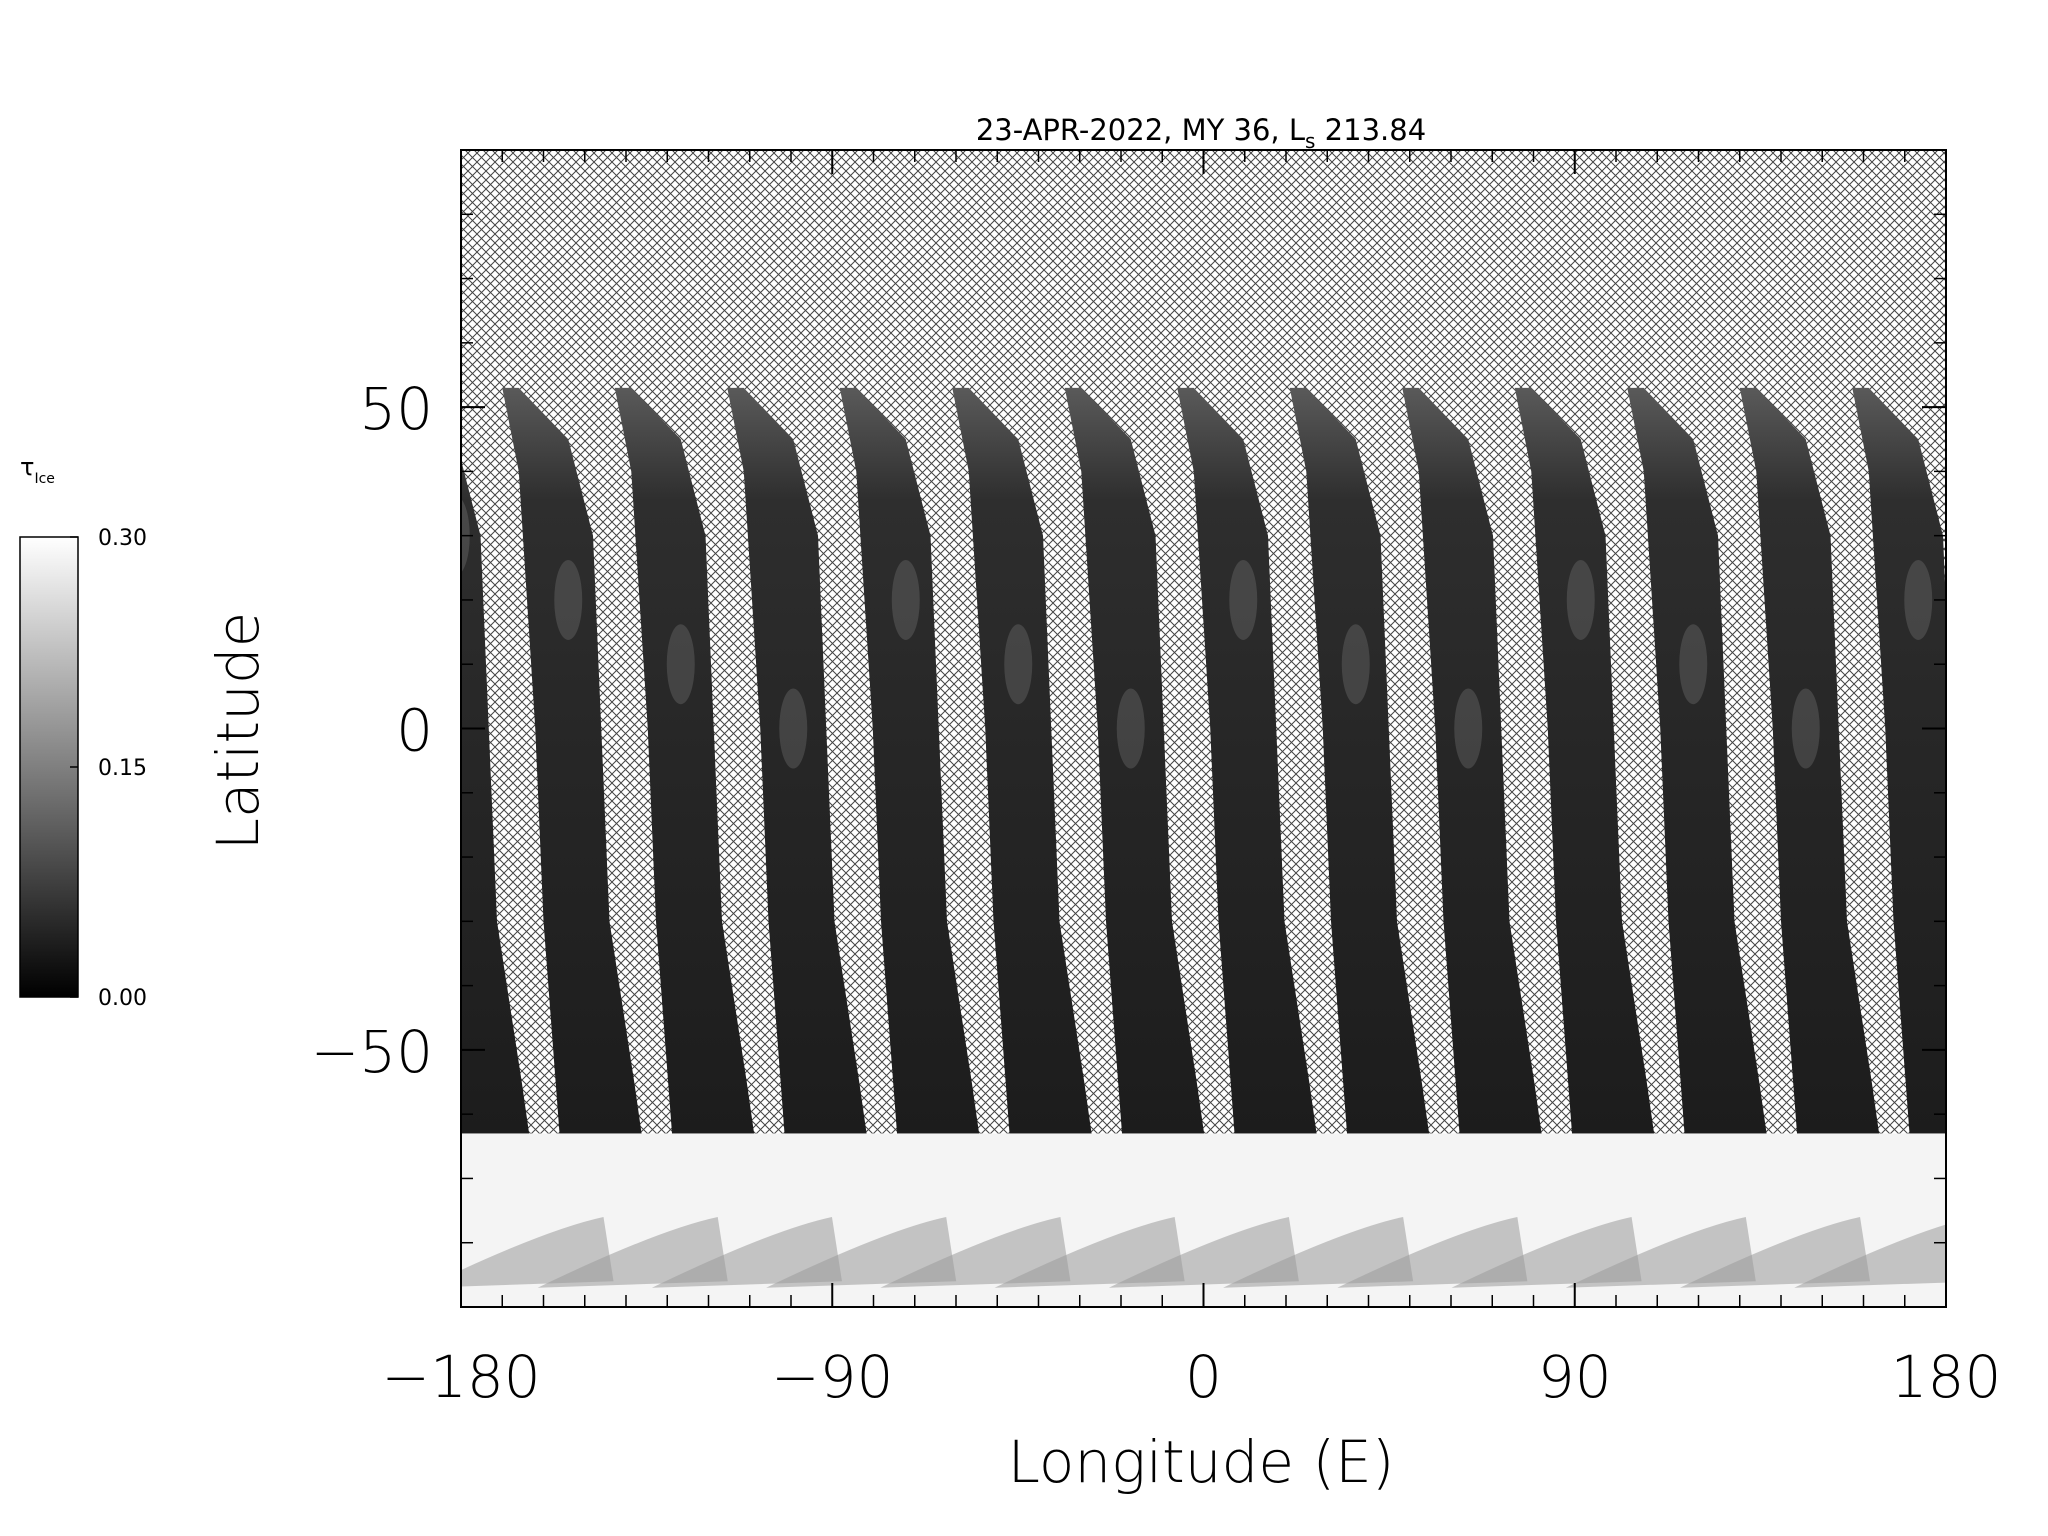 This screenshot has width=2048, height=1536. Describe the element at coordinates (832, 1377) in the screenshot. I see `x-tick-label: −90` at that location.